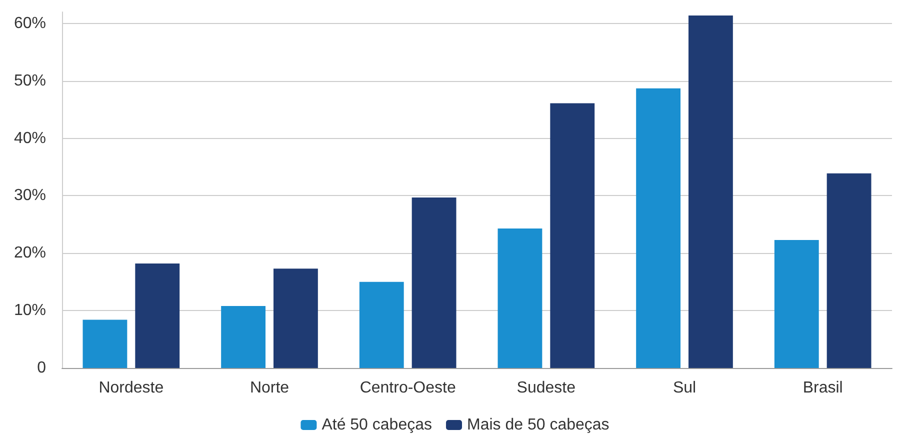 This screenshot has width=910, height=446. I want to click on y-tick-label: 0, so click(41, 368).